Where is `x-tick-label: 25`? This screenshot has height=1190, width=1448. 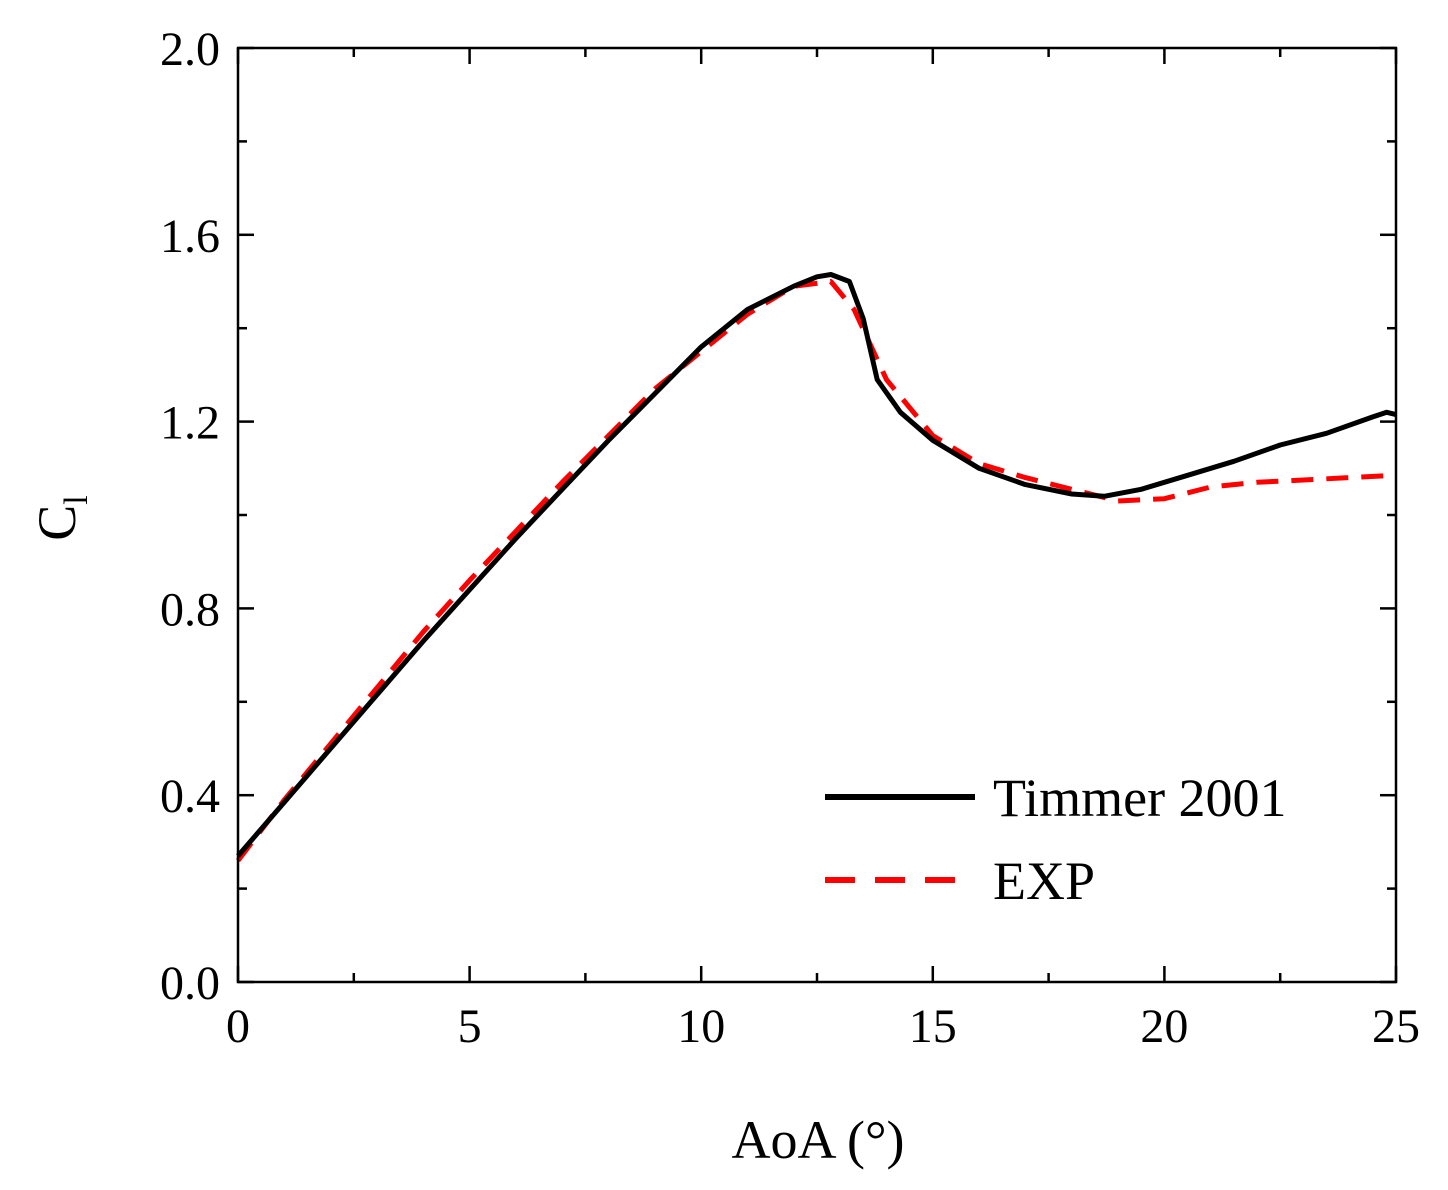
x-tick-label: 25 is located at coordinates (1396, 1026).